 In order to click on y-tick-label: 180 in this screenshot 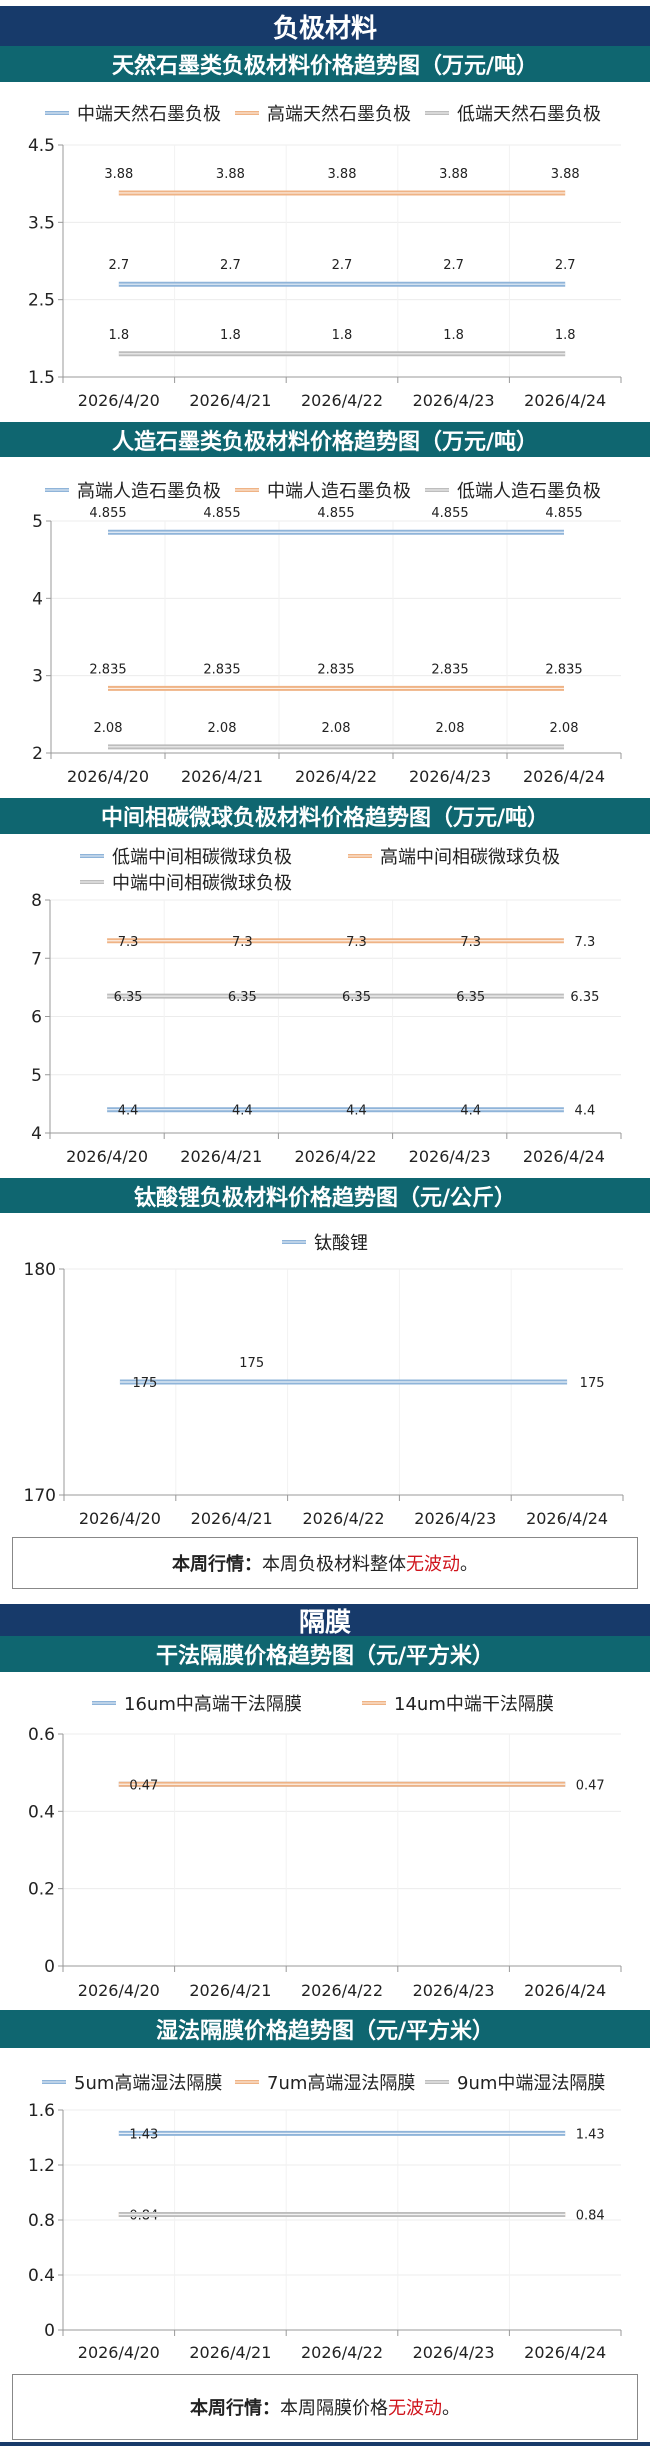, I will do `click(40, 1270)`.